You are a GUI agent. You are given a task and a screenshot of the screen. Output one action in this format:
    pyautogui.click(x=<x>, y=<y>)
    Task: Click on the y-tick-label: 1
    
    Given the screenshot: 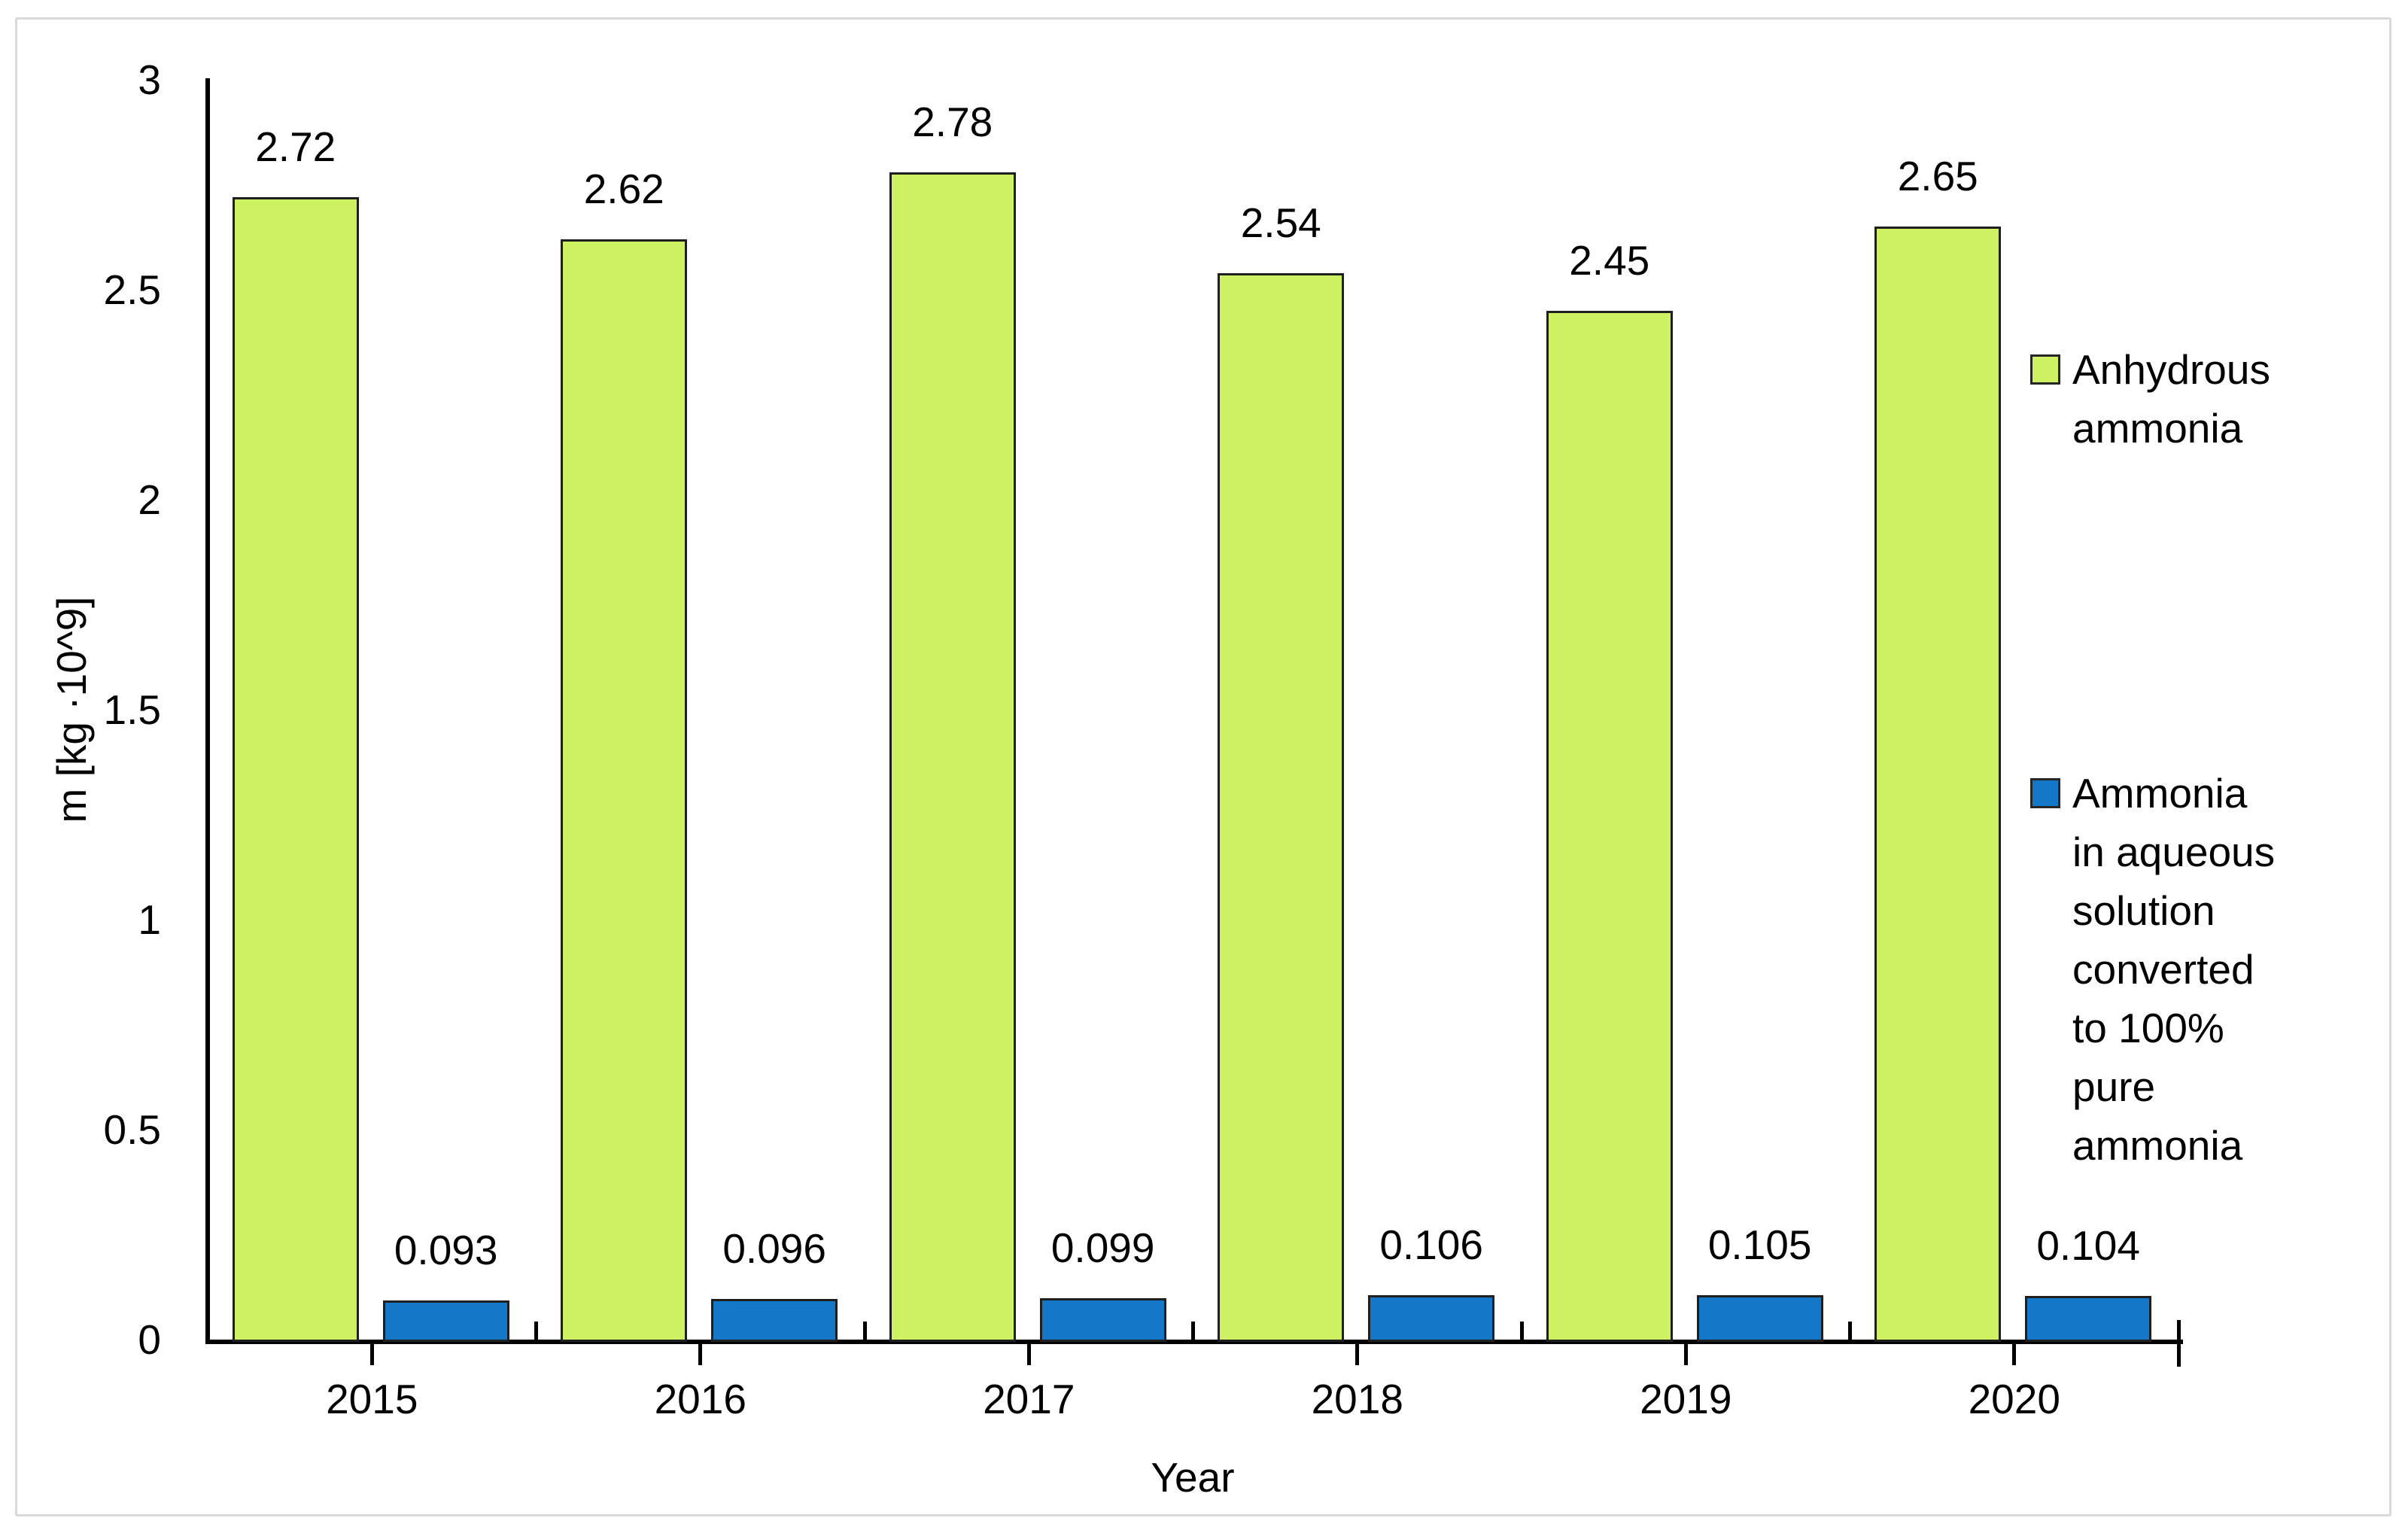 What is the action you would take?
    pyautogui.click(x=149, y=919)
    